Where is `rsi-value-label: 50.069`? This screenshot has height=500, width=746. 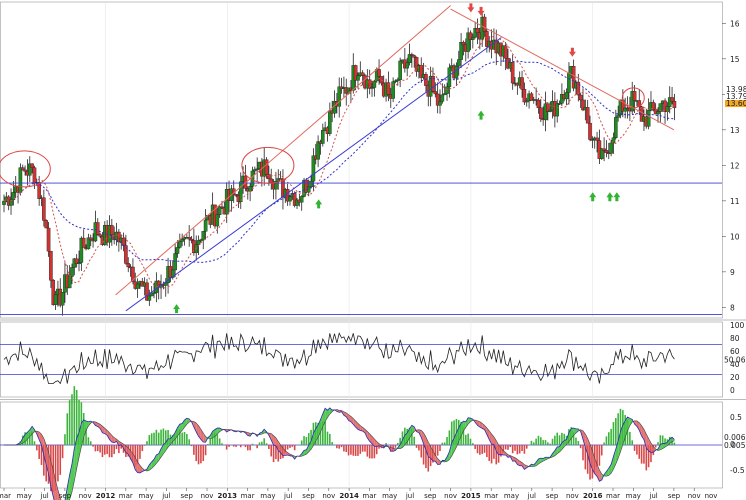 rsi-value-label: 50.069 is located at coordinates (735, 360).